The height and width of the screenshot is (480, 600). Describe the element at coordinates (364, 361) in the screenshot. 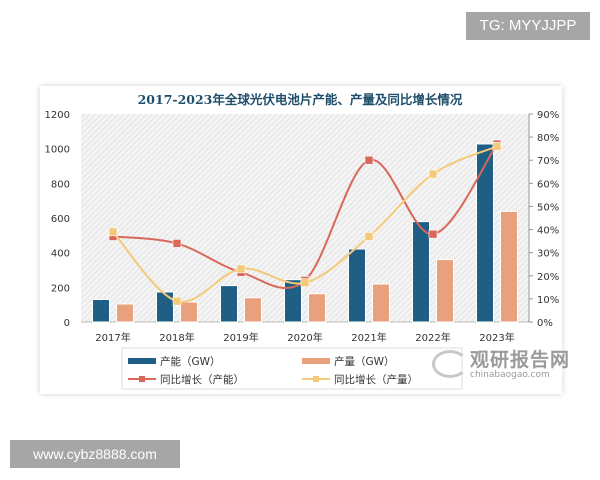

I see `legend-label: 产量（GW）` at that location.